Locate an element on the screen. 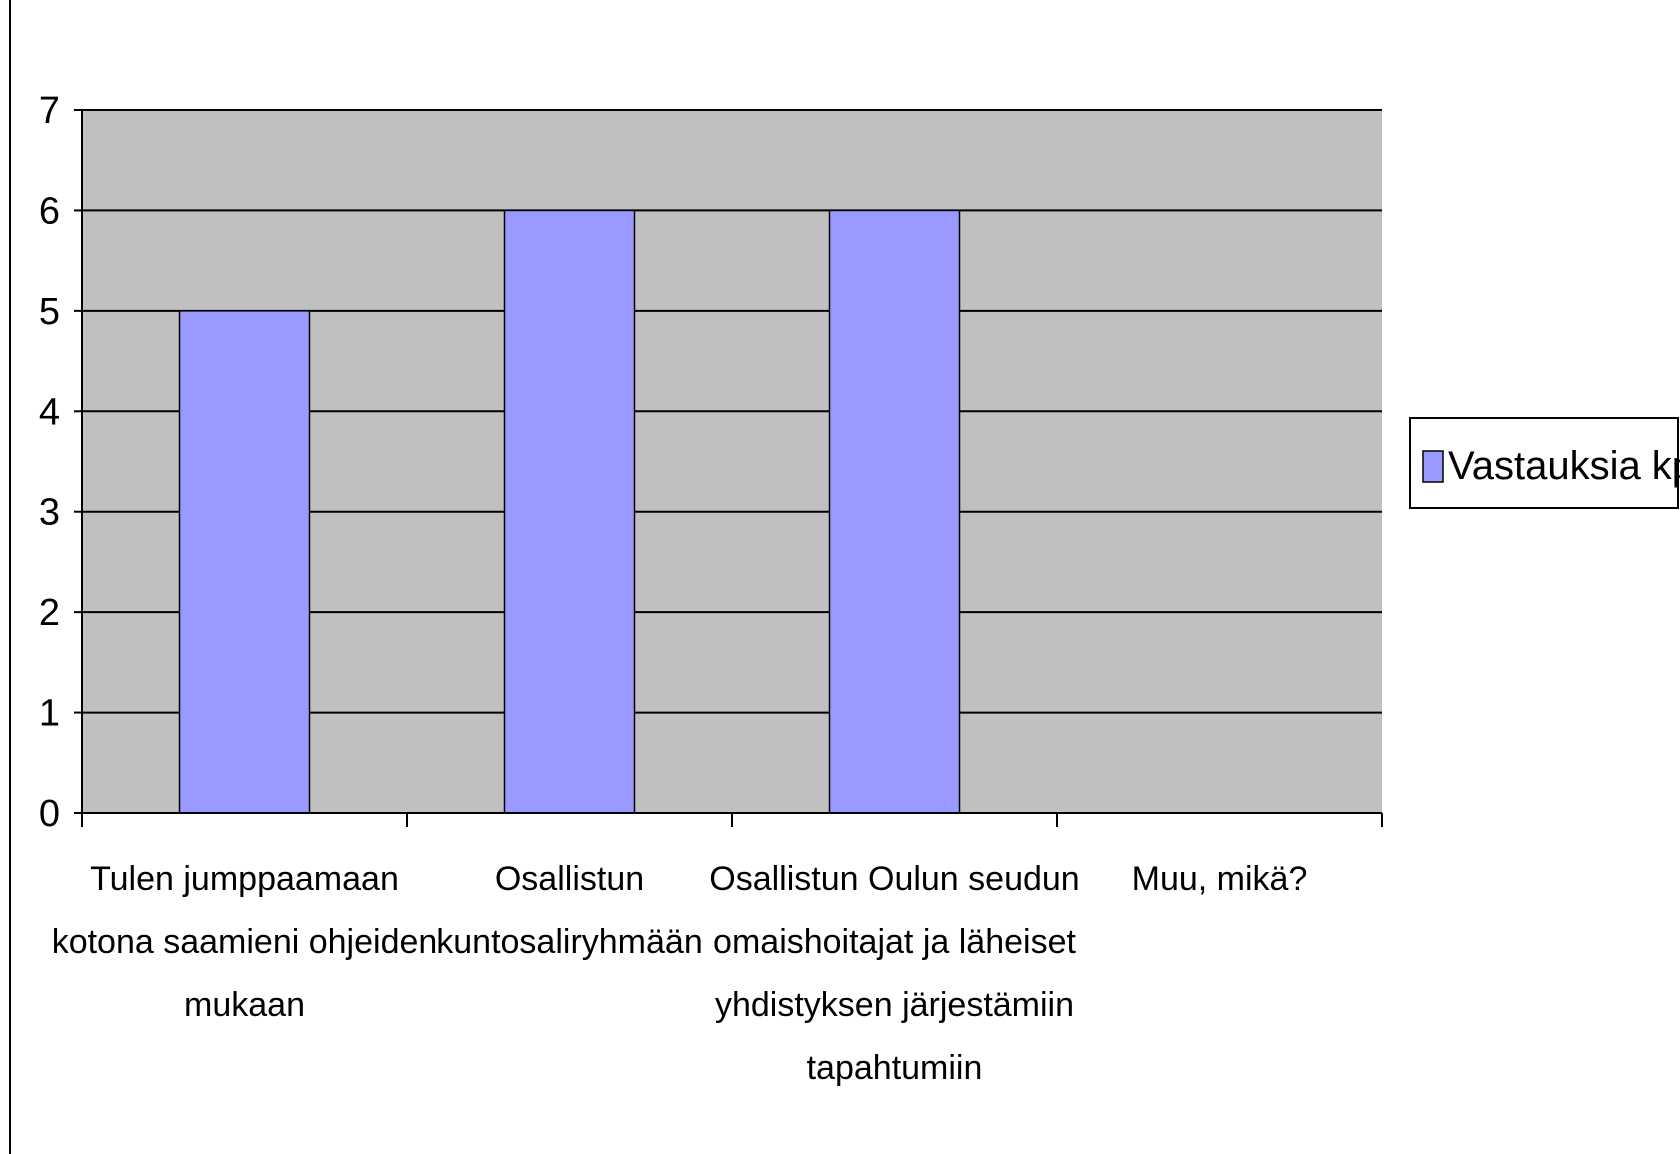  legend-label: Vastauksia kpl is located at coordinates (1564, 466).